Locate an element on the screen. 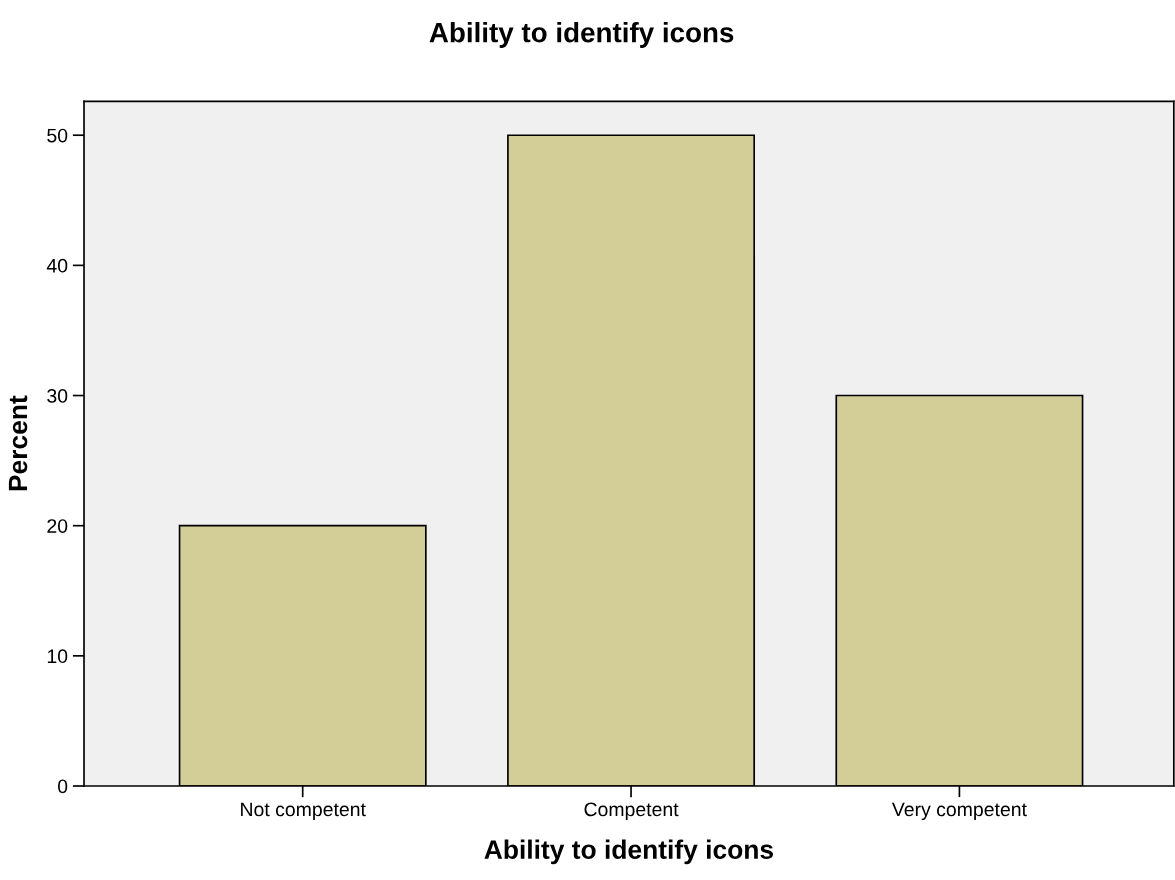 Image resolution: width=1175 pixels, height=880 pixels. x-tick-label: Not competent is located at coordinates (303, 811).